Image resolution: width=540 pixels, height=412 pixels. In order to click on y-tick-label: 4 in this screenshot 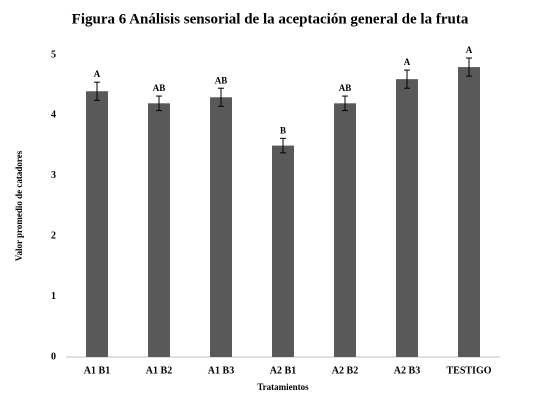, I will do `click(53, 115)`.